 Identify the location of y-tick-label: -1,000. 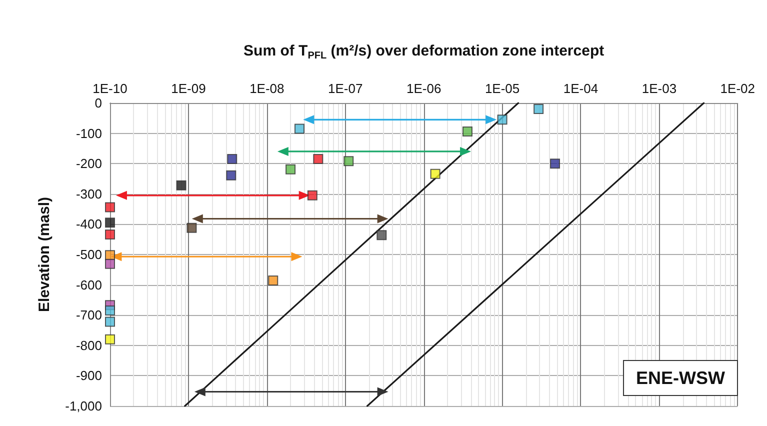
(83, 406).